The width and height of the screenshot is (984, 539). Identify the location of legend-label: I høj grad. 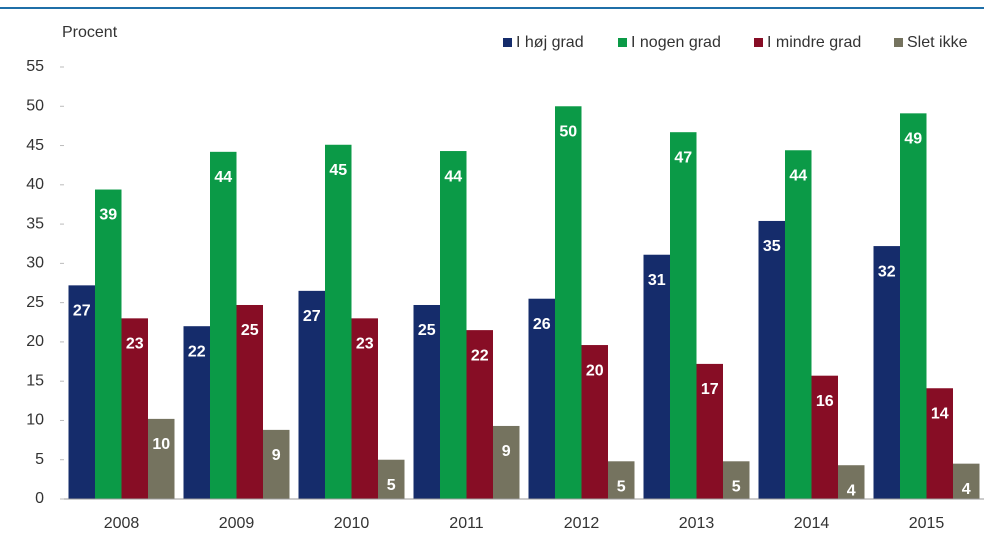
(550, 42).